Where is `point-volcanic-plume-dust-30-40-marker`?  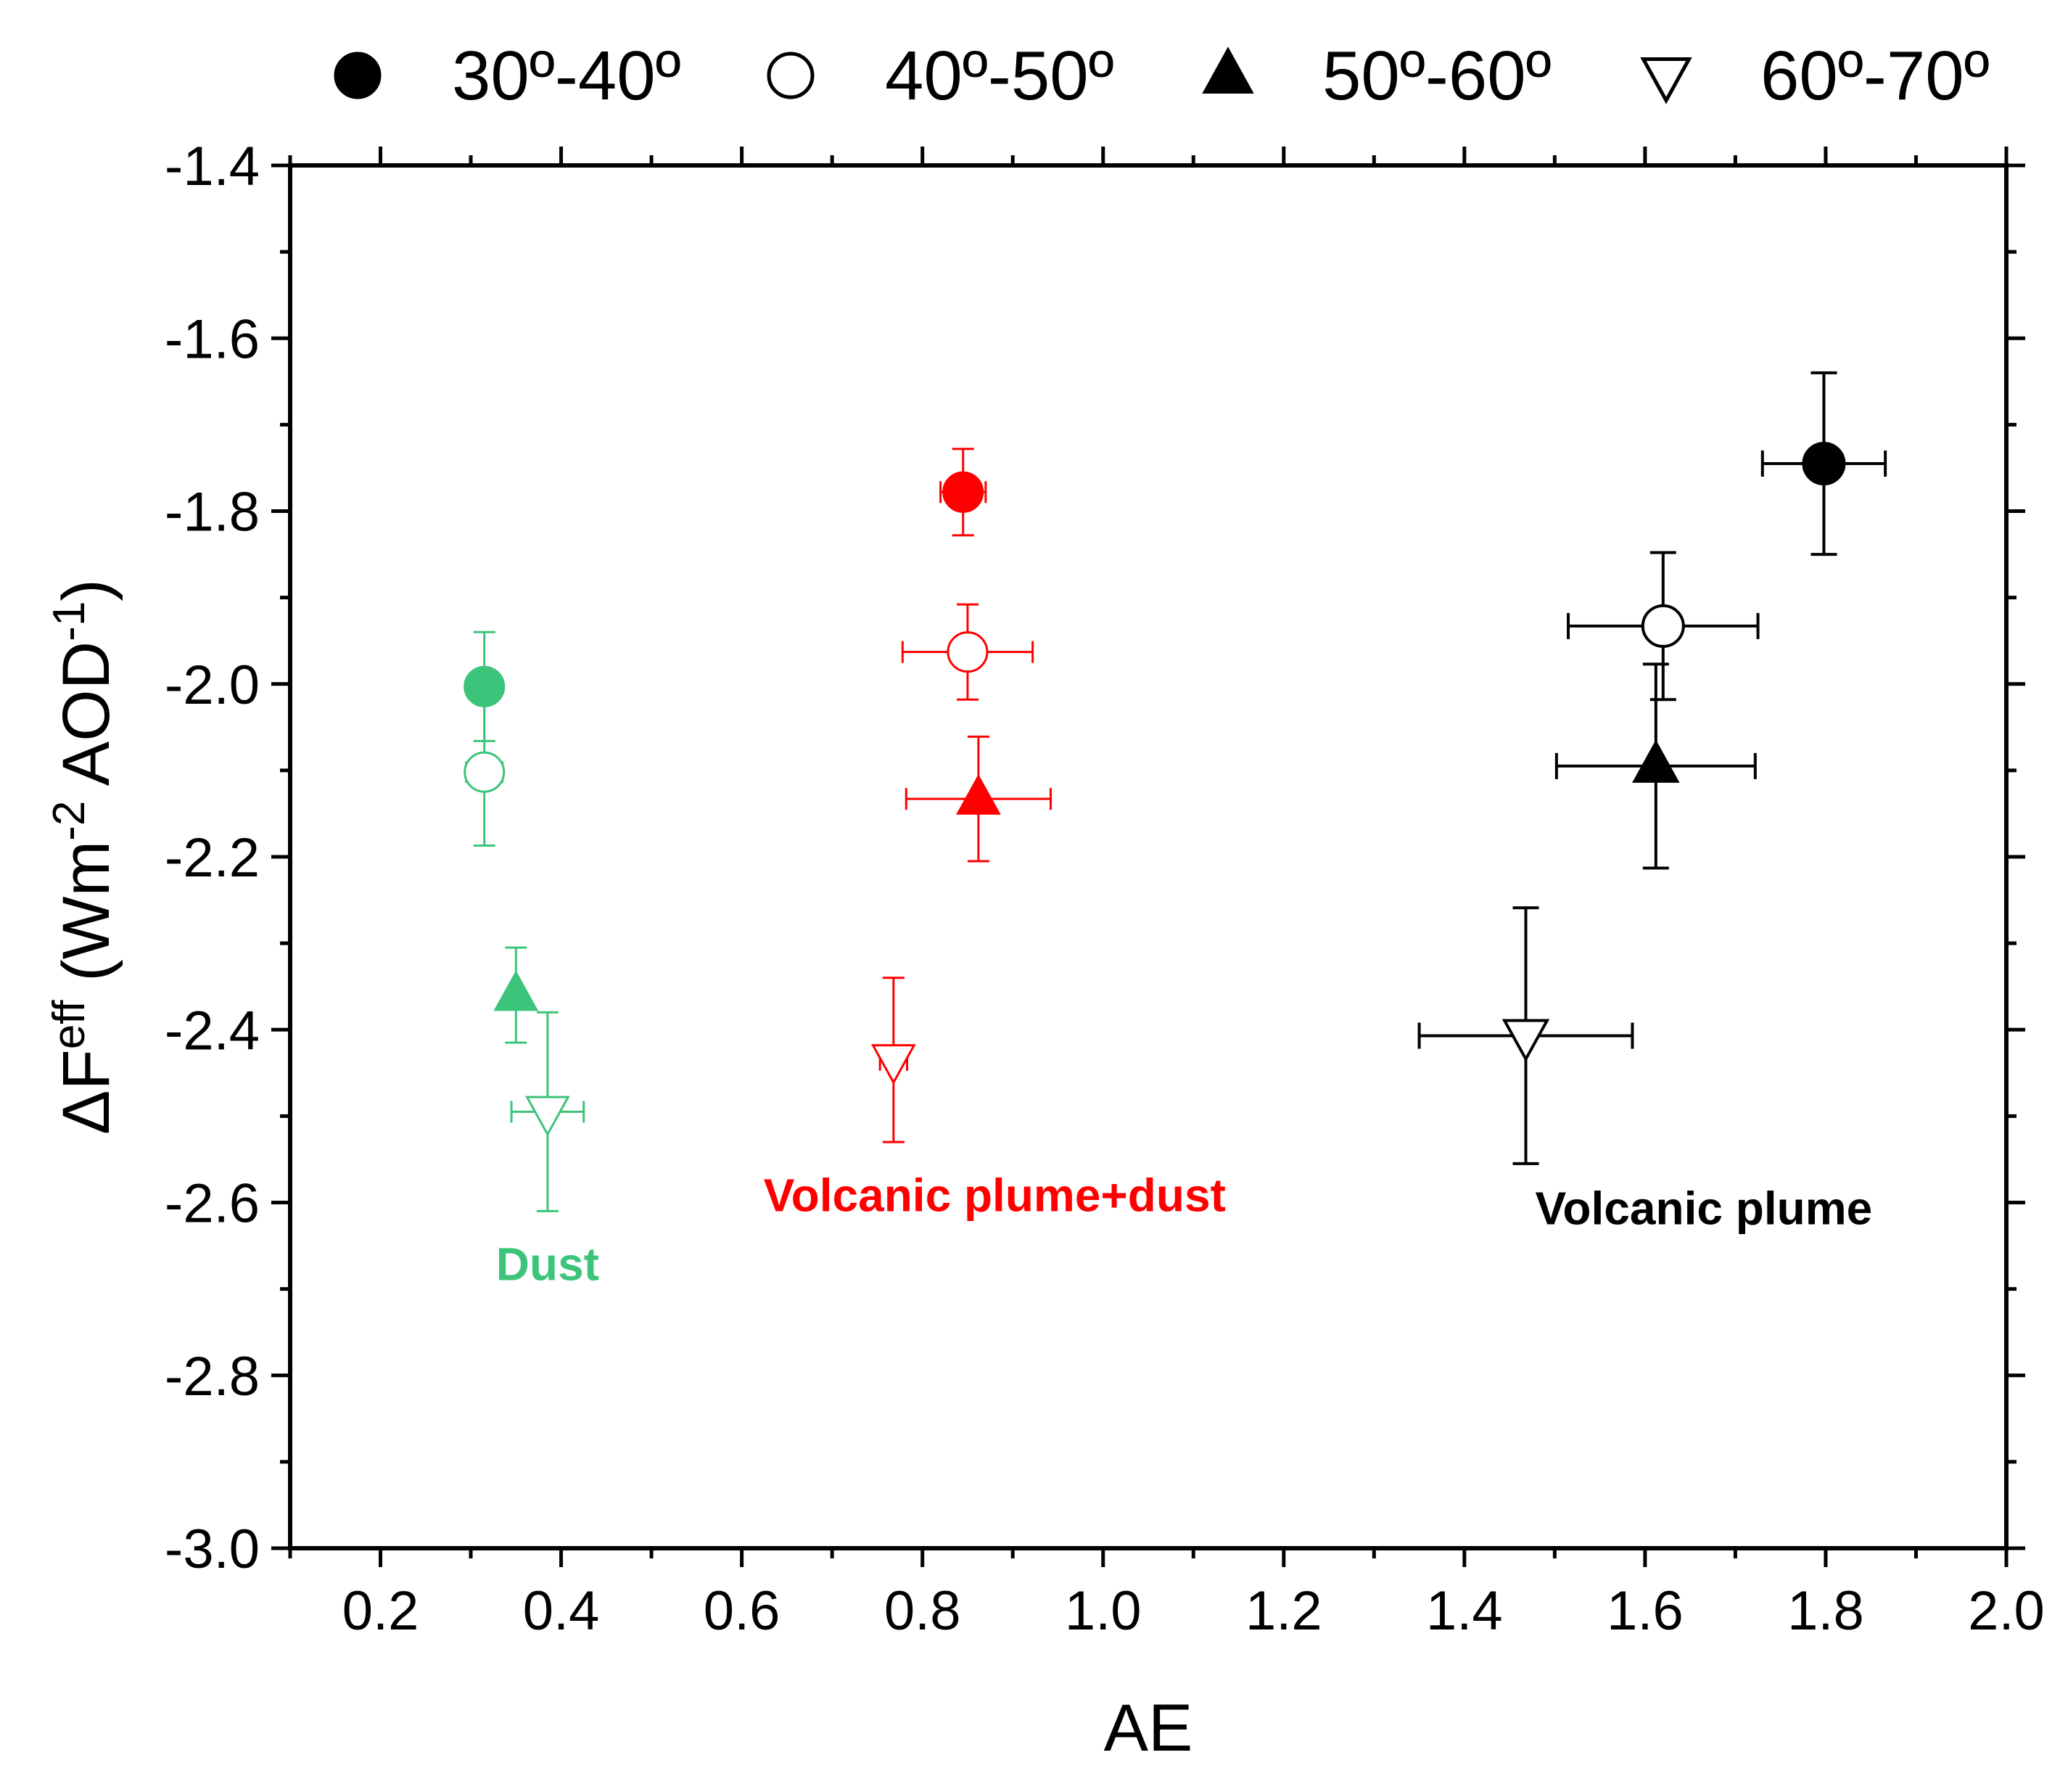 point-volcanic-plume-dust-30-40-marker is located at coordinates (963, 492).